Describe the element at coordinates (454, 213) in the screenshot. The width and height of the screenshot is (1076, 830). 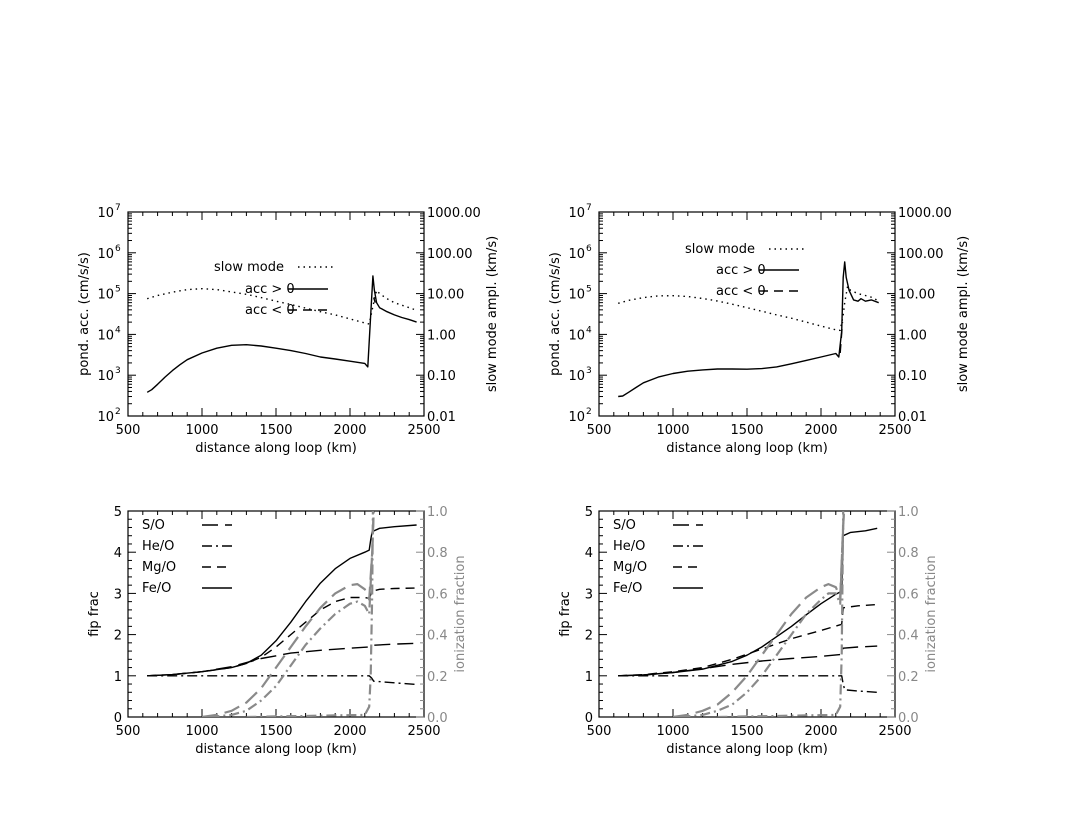
I see `y2-tick-label: 1000.00` at that location.